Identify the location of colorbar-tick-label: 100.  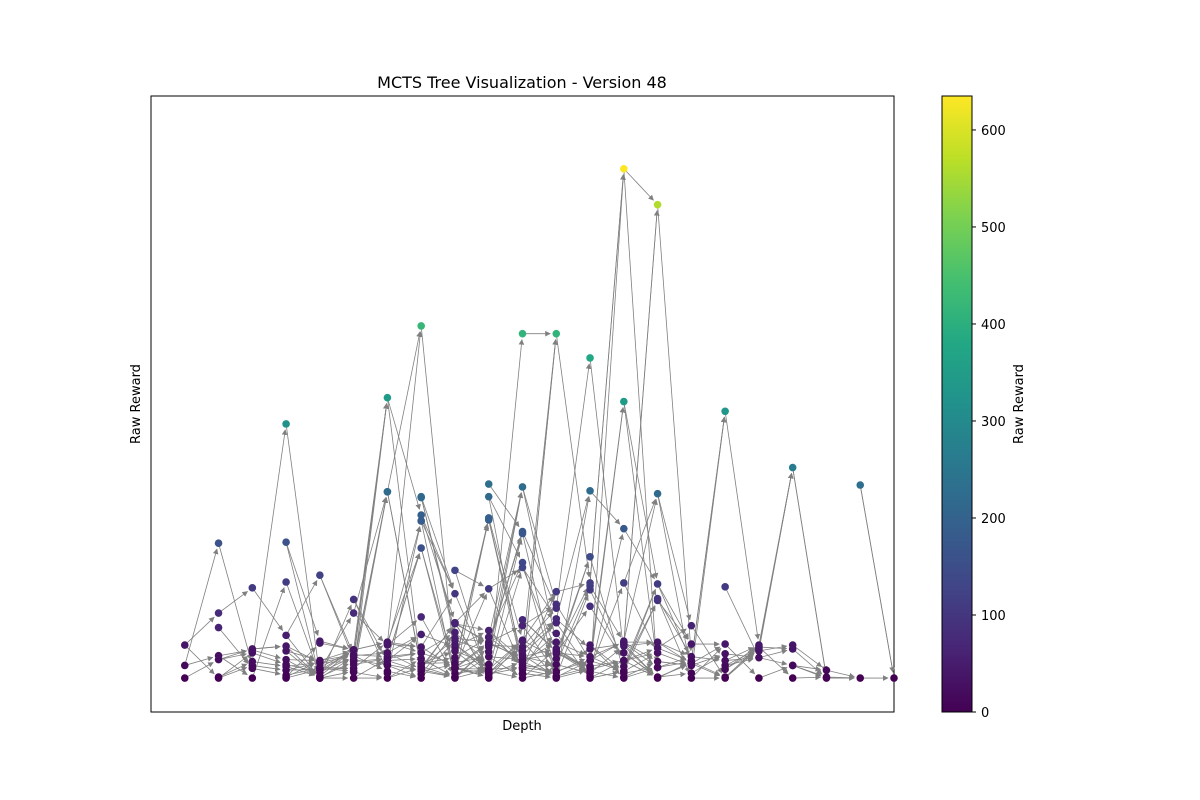
(993, 616).